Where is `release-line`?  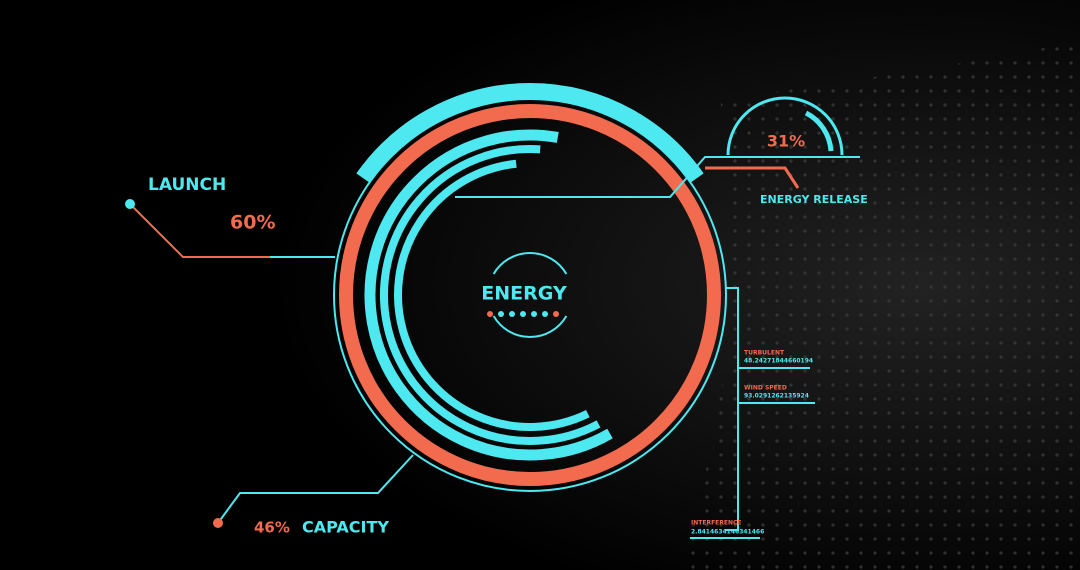
release-line is located at coordinates (657, 177).